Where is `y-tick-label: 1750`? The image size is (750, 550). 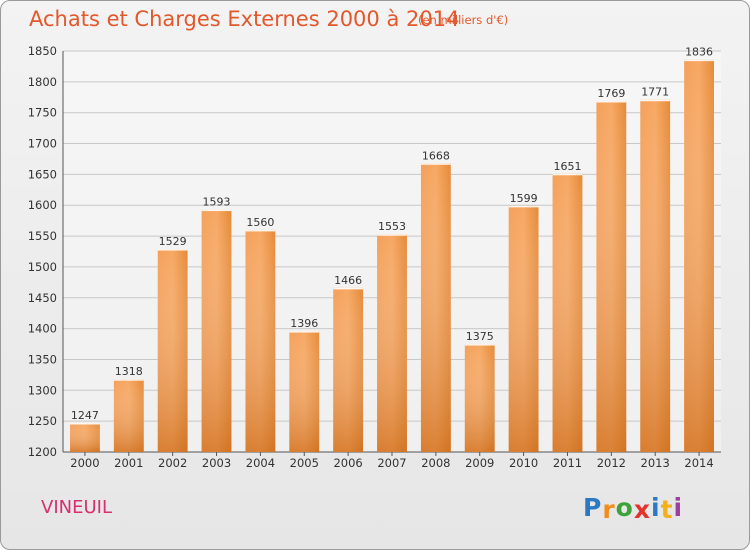 y-tick-label: 1750 is located at coordinates (42, 113).